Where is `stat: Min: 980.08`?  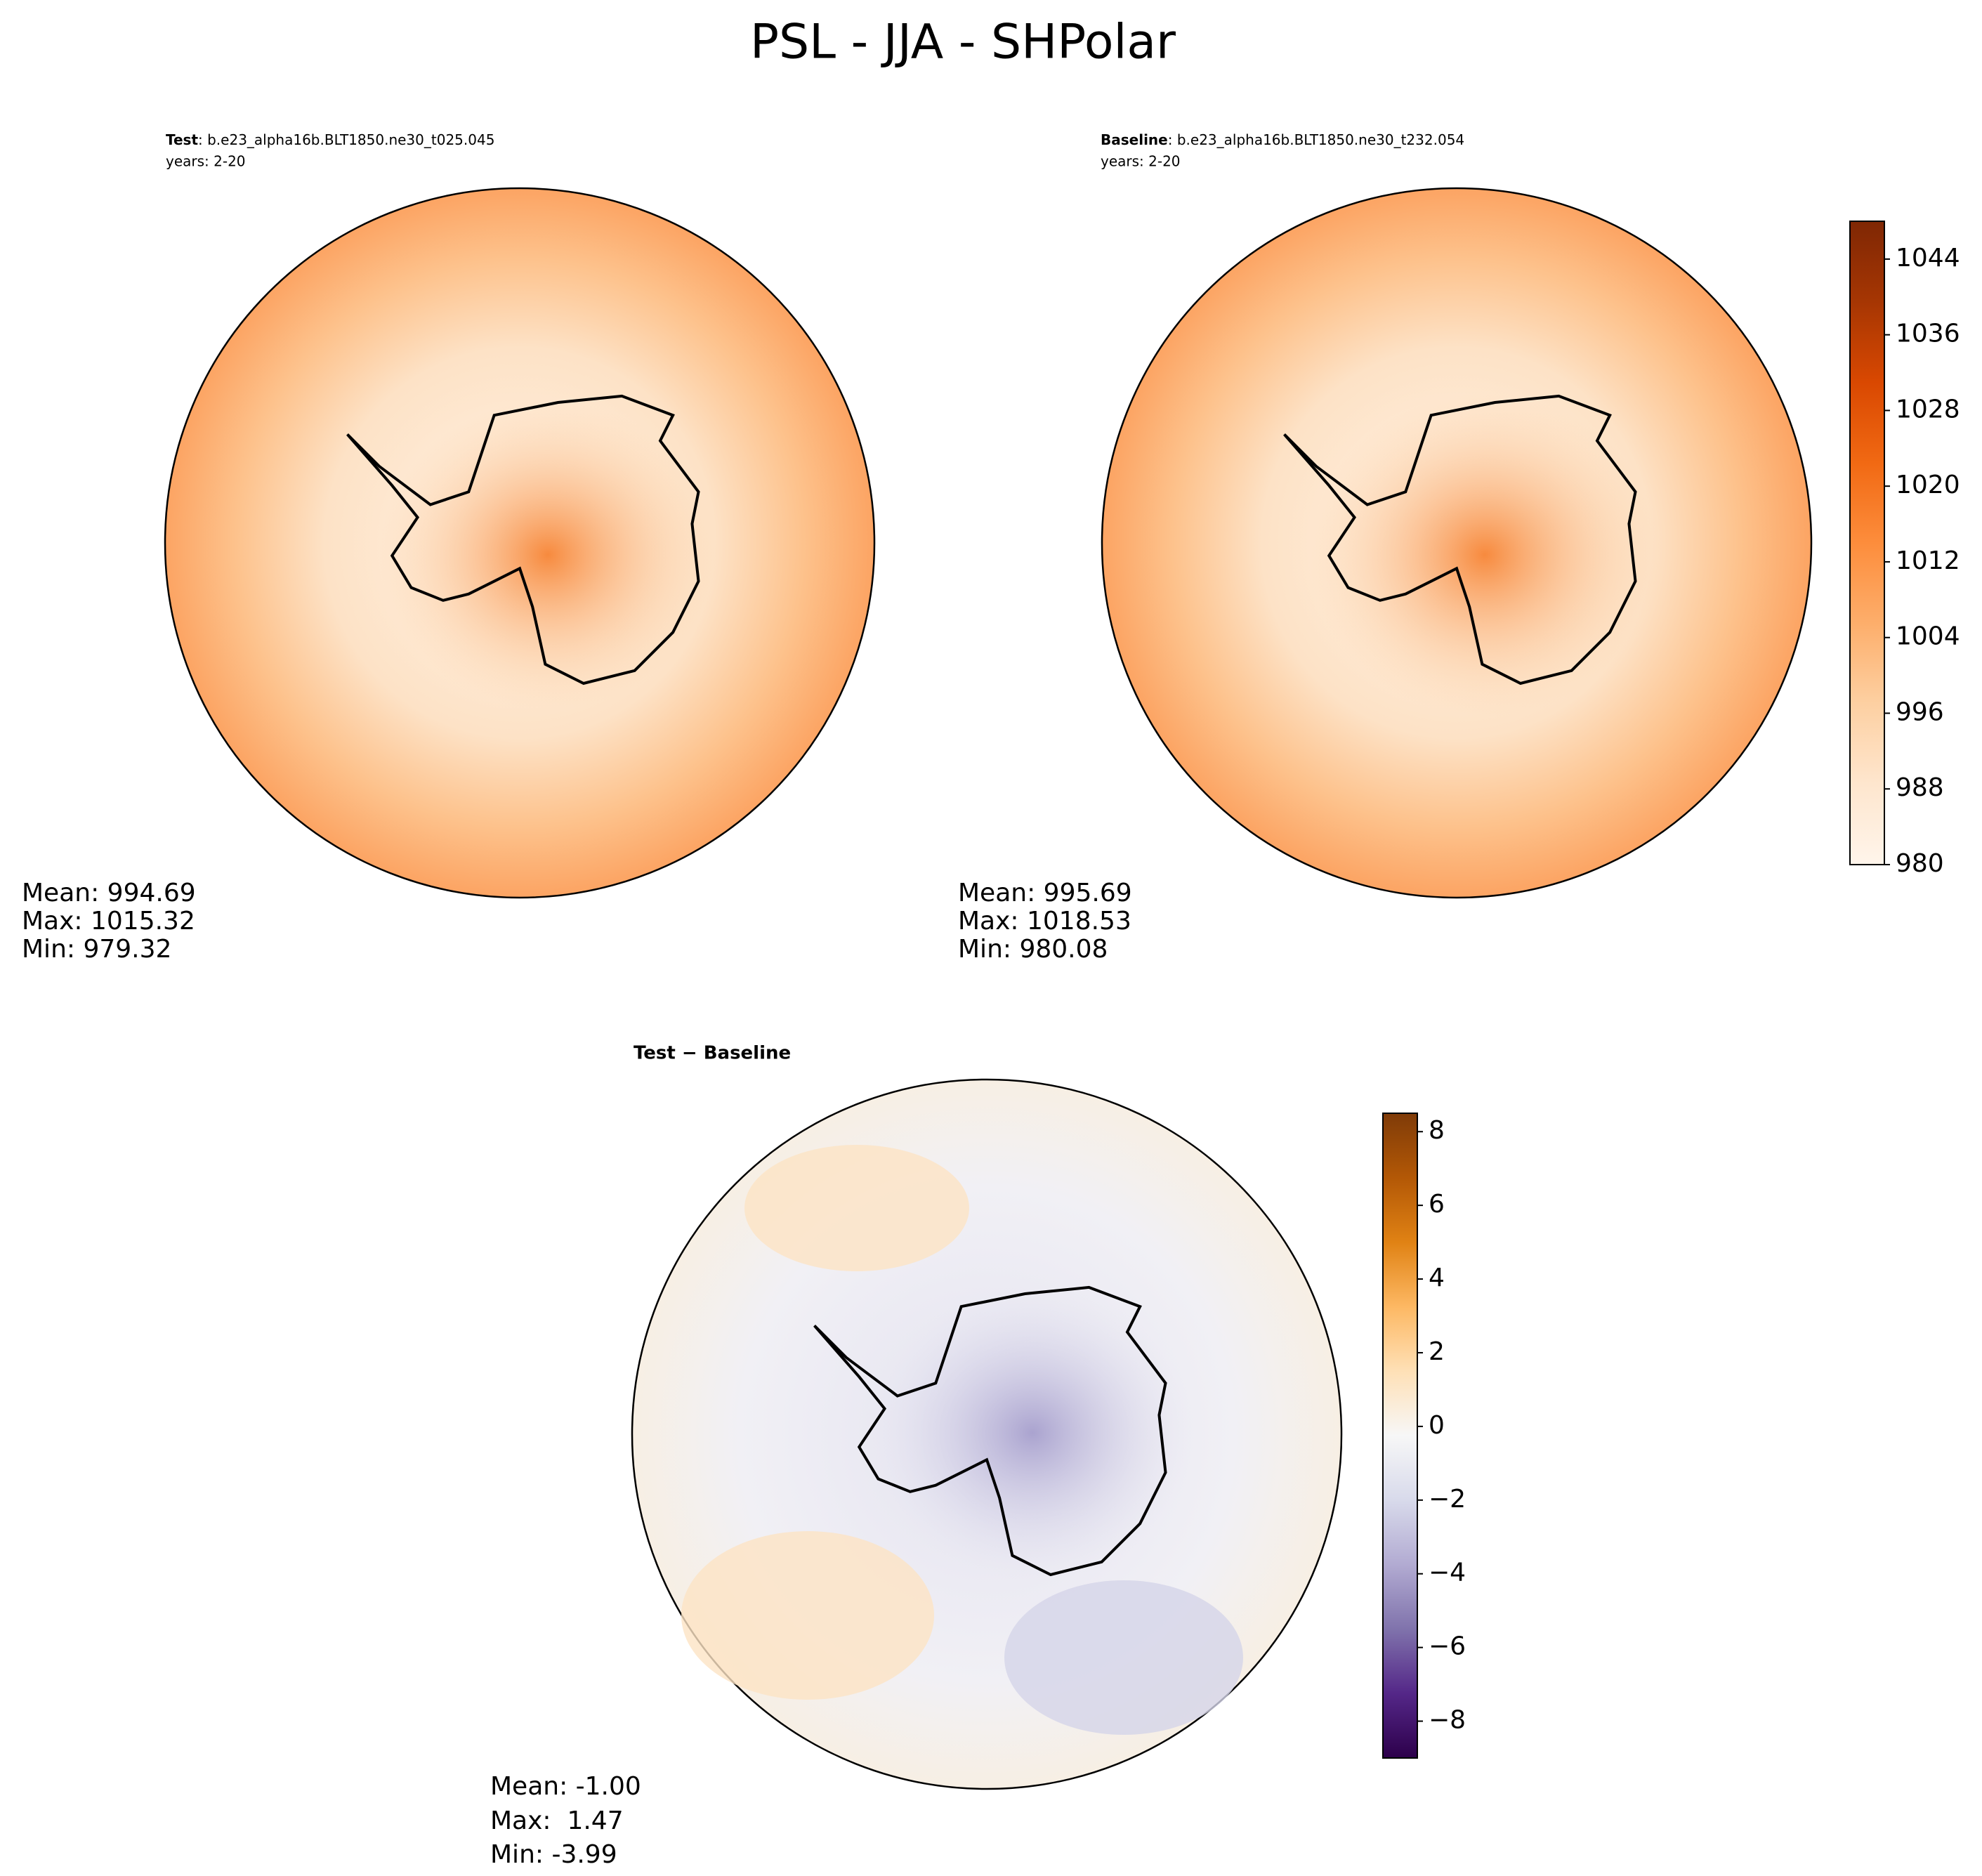
stat: Min: 980.08 is located at coordinates (1033, 950).